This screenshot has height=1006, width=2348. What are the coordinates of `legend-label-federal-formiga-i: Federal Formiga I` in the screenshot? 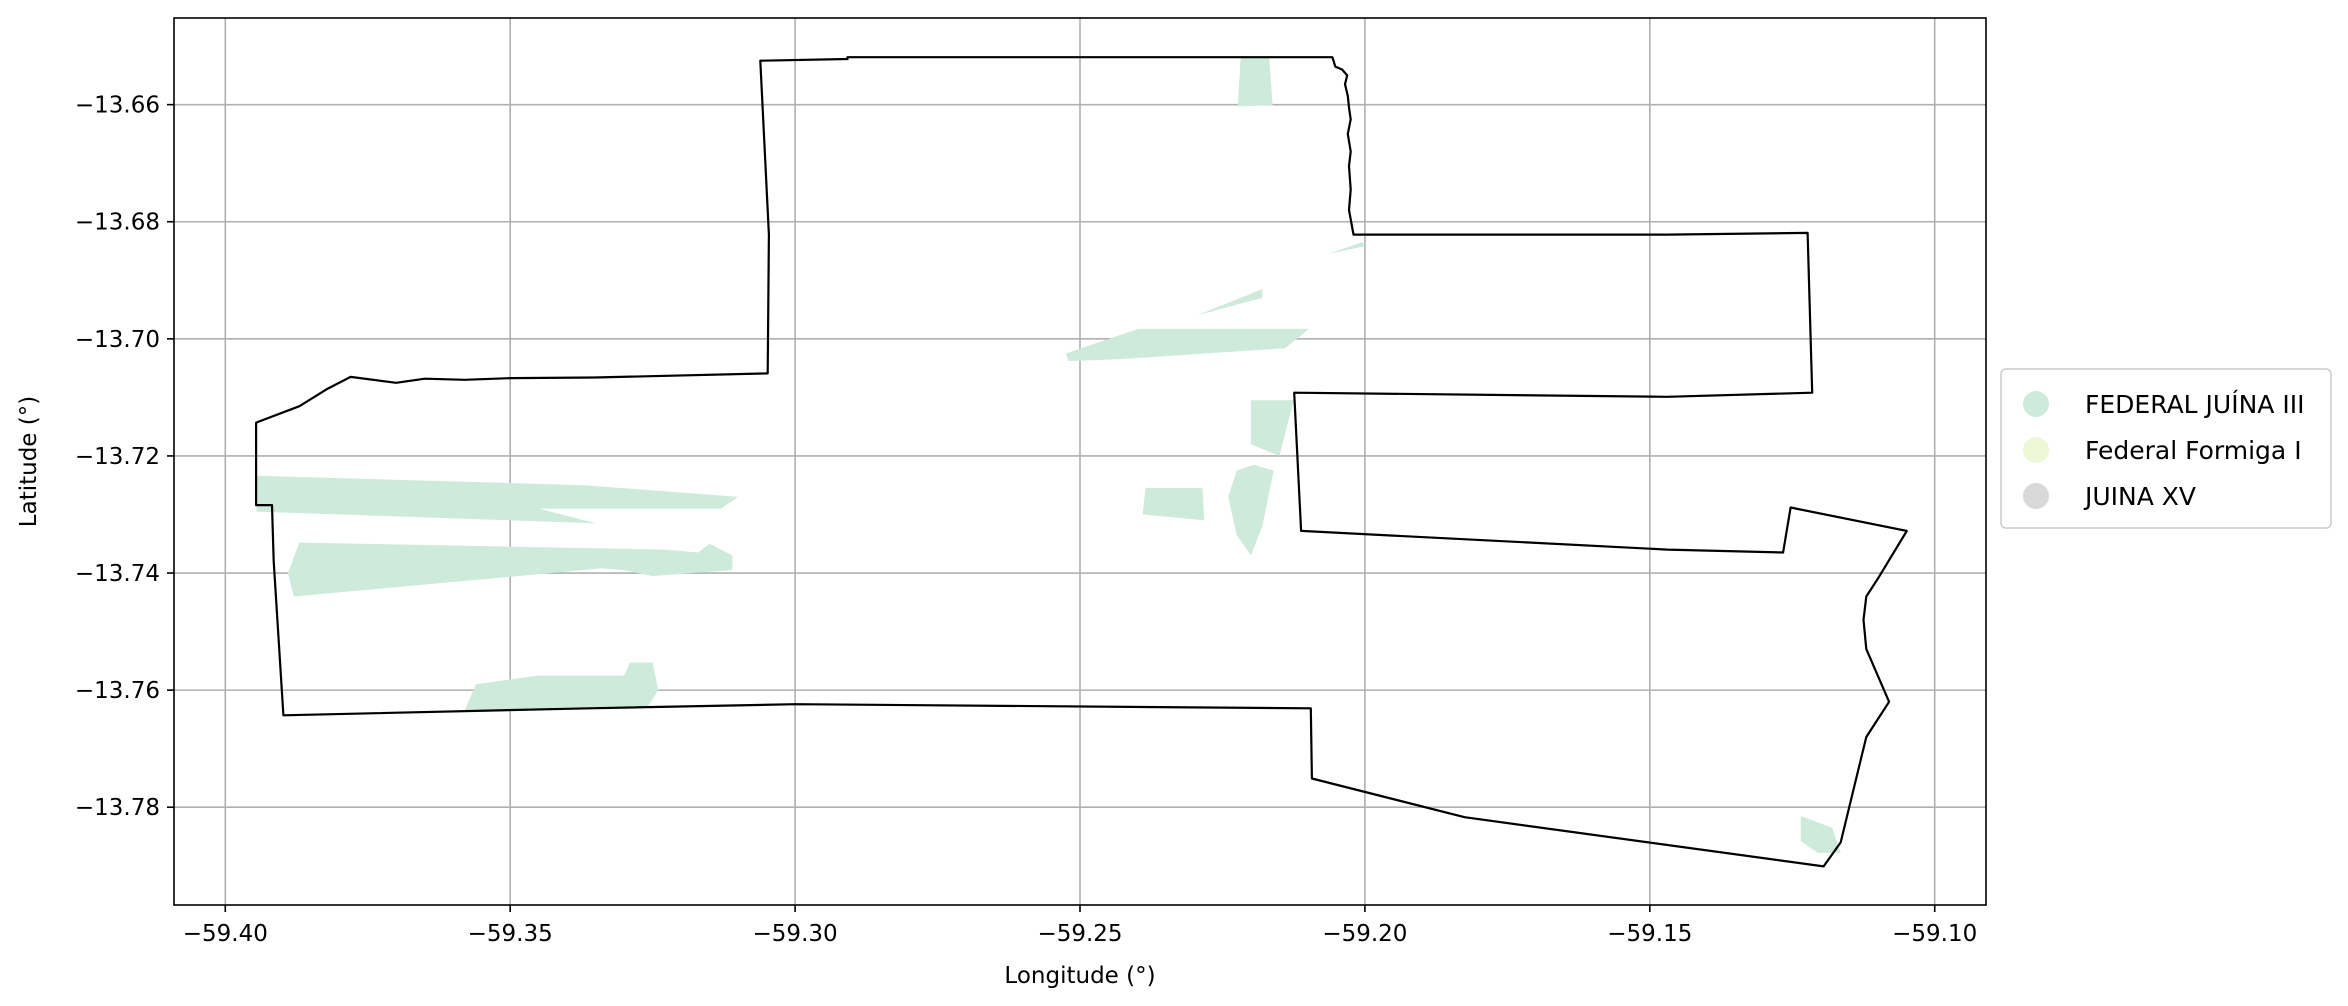 It's located at (2193, 450).